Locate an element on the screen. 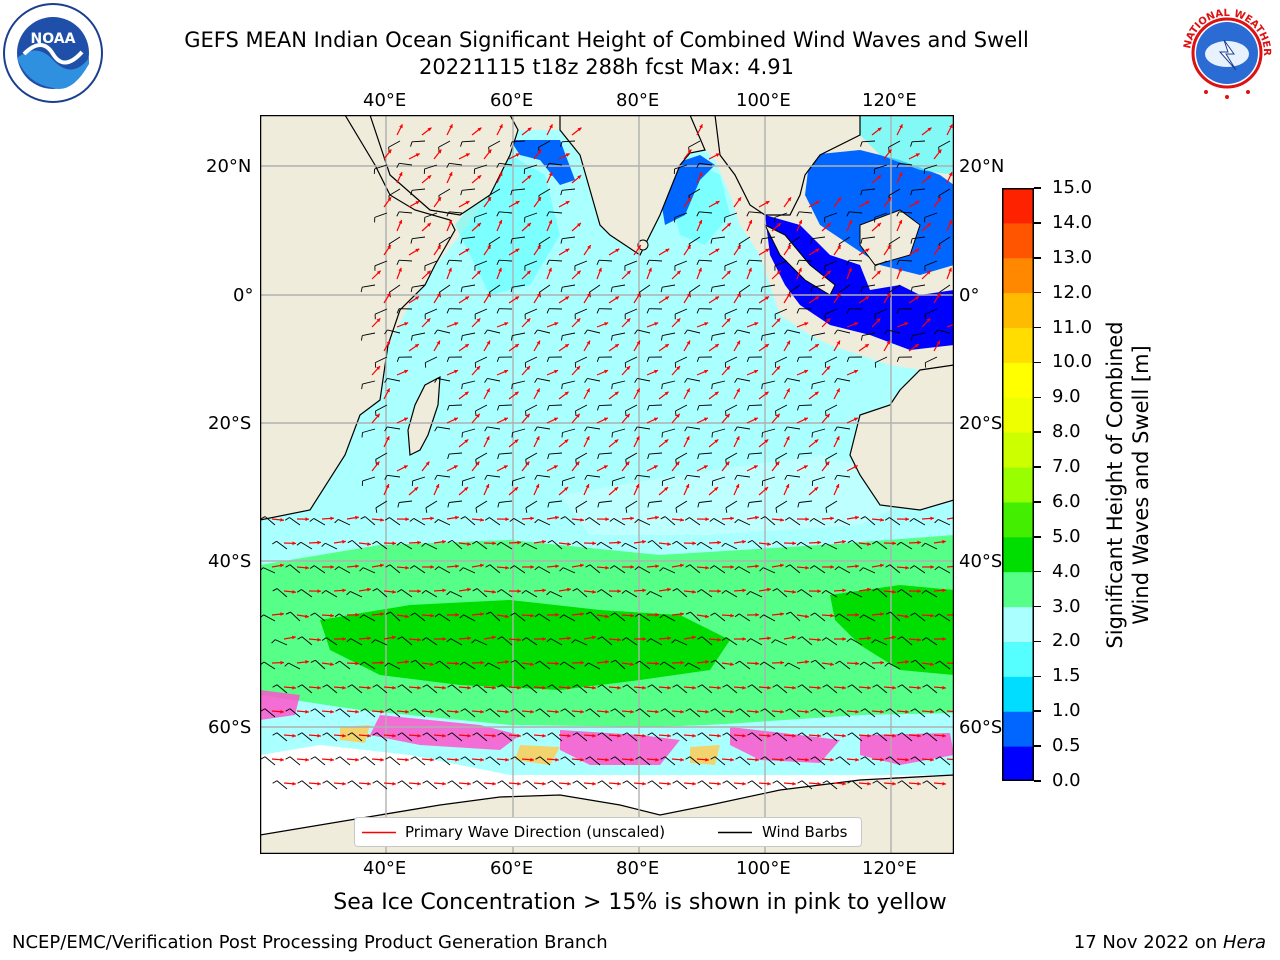  footer-date: 17 Nov 2022 on Hera is located at coordinates (1170, 942).